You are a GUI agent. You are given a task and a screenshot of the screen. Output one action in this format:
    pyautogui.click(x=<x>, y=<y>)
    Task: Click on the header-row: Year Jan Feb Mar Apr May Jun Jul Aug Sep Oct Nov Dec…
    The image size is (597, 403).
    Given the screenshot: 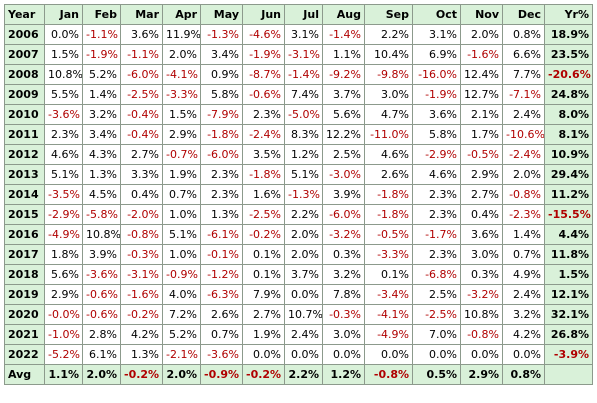 What is the action you would take?
    pyautogui.click(x=298, y=14)
    